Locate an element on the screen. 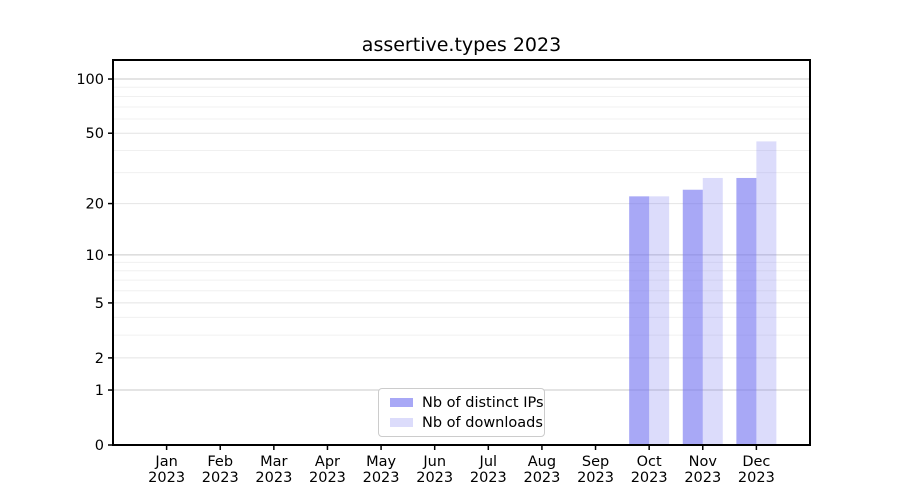 This screenshot has width=900, height=500. y-tick-label: 50 is located at coordinates (95, 134).